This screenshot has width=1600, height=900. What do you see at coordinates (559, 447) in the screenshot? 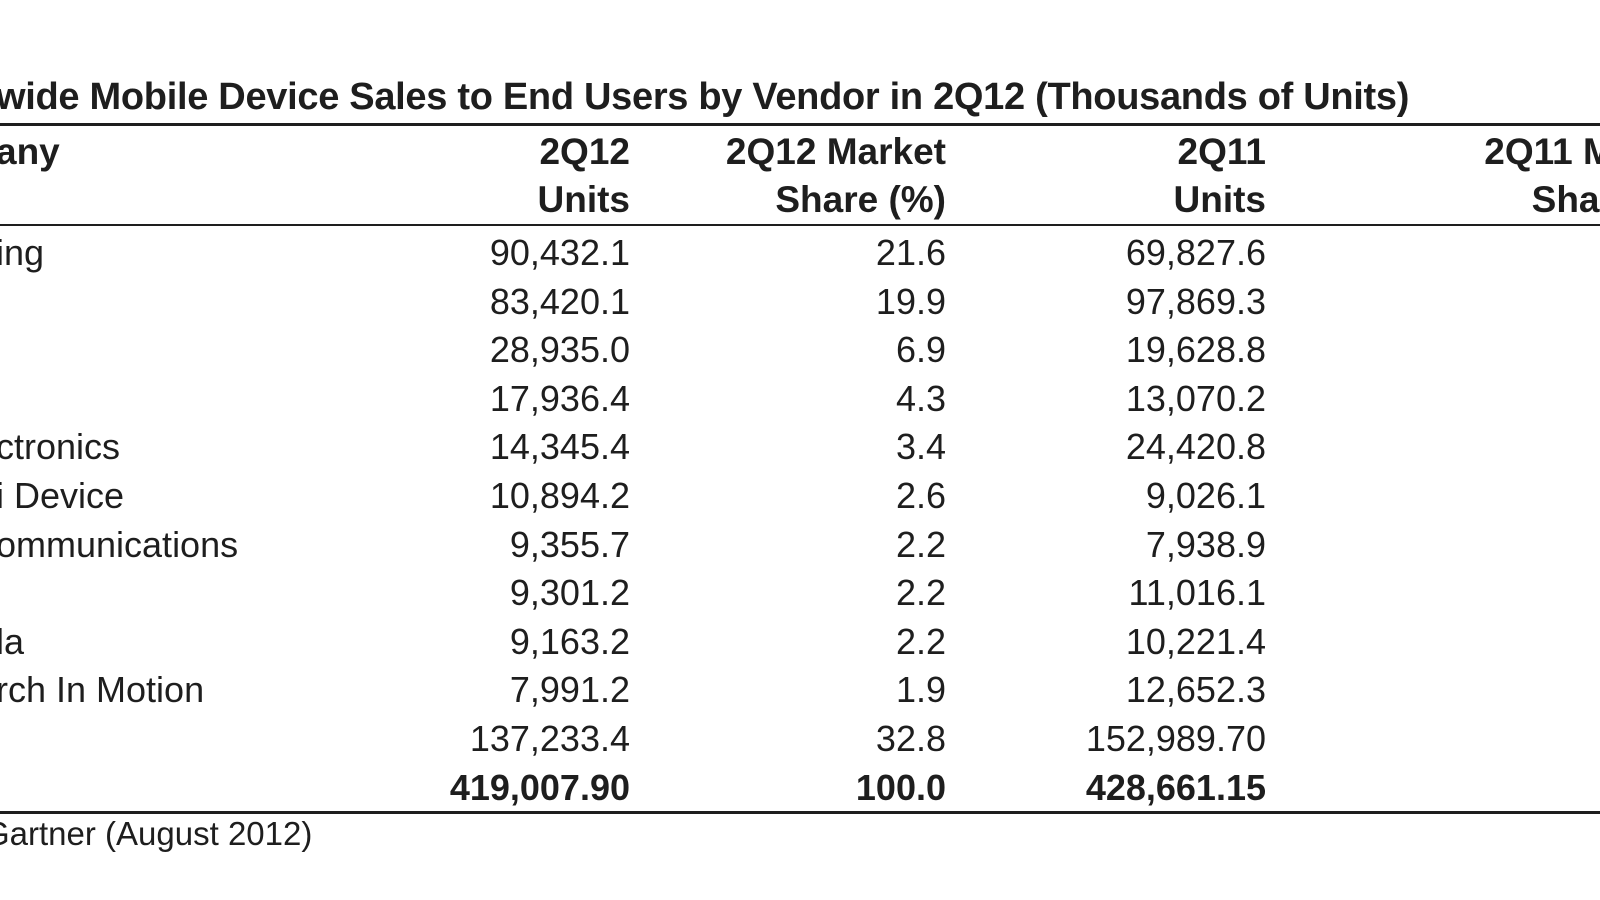
I see `cell-2q12-units: 14,345.4` at bounding box center [559, 447].